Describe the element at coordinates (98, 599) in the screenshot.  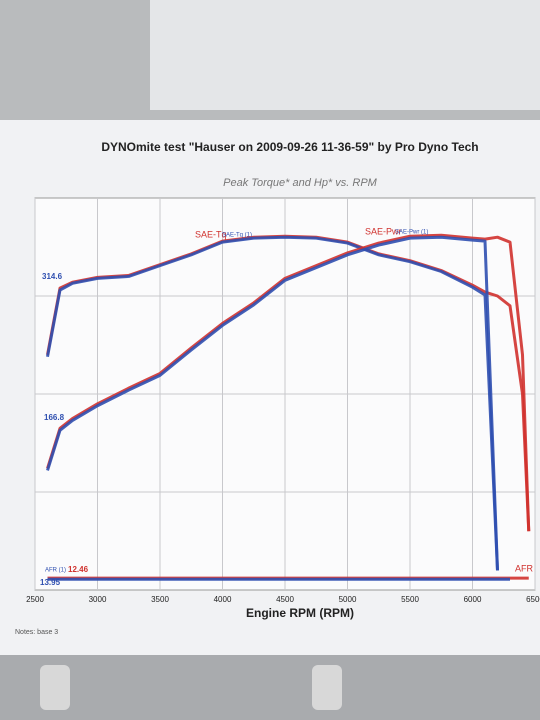
I see `x-tick-label: 3000` at that location.